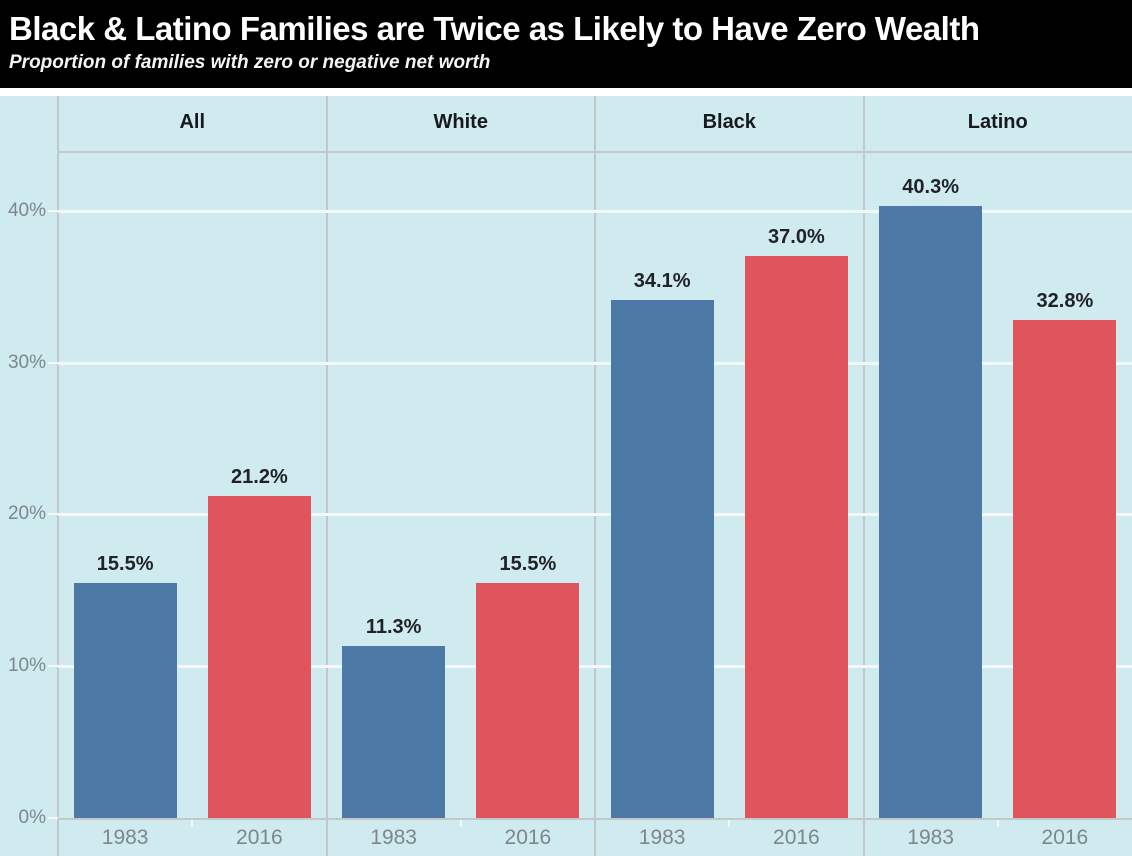  What do you see at coordinates (528, 700) in the screenshot?
I see `bar-white-2016` at bounding box center [528, 700].